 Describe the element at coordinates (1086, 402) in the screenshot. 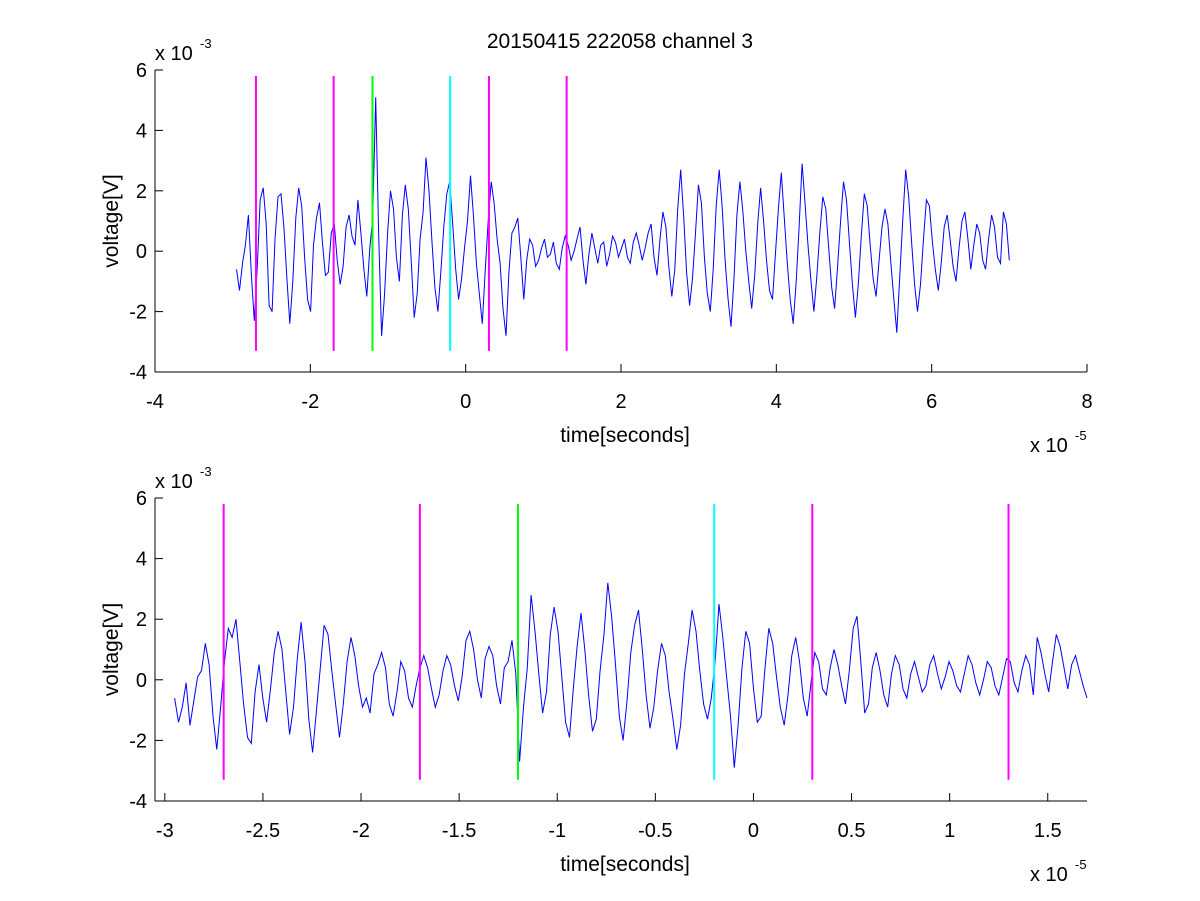

I see `x-tick-label: 8` at that location.